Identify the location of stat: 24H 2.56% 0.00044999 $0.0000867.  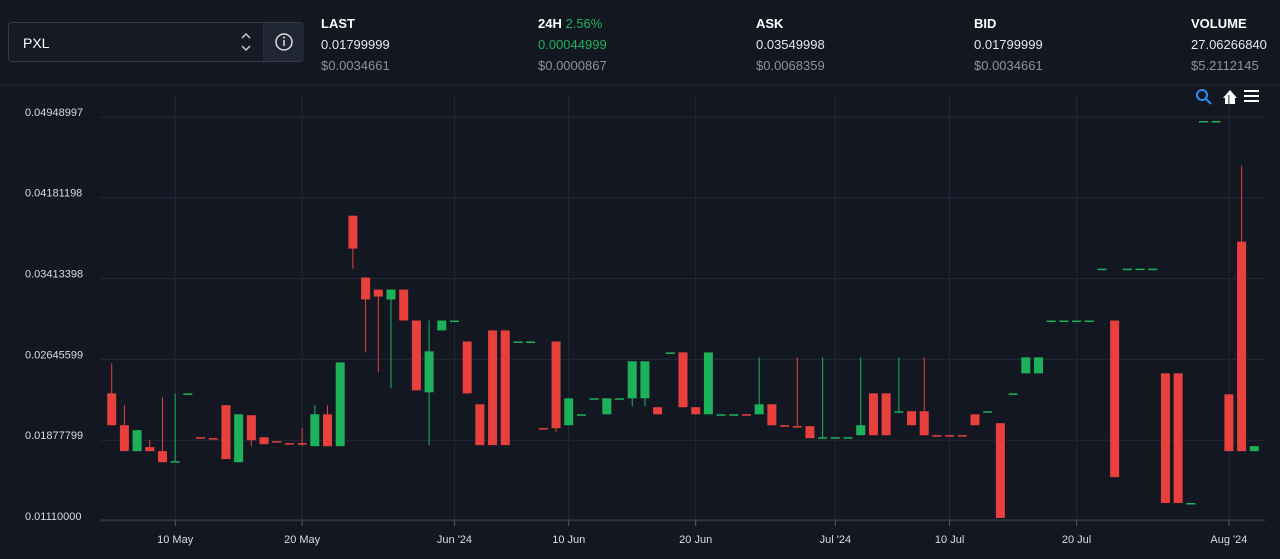
(572, 44).